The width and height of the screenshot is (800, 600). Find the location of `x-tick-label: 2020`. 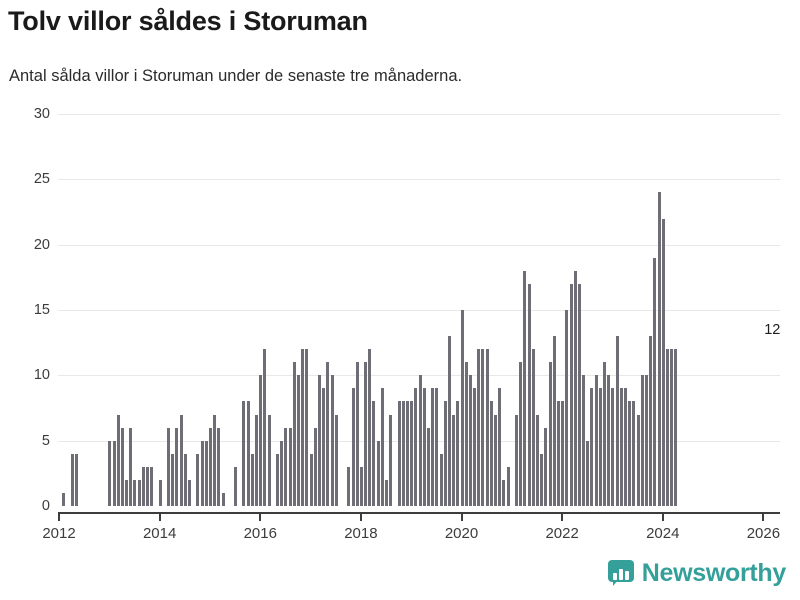

x-tick-label: 2020 is located at coordinates (461, 533).